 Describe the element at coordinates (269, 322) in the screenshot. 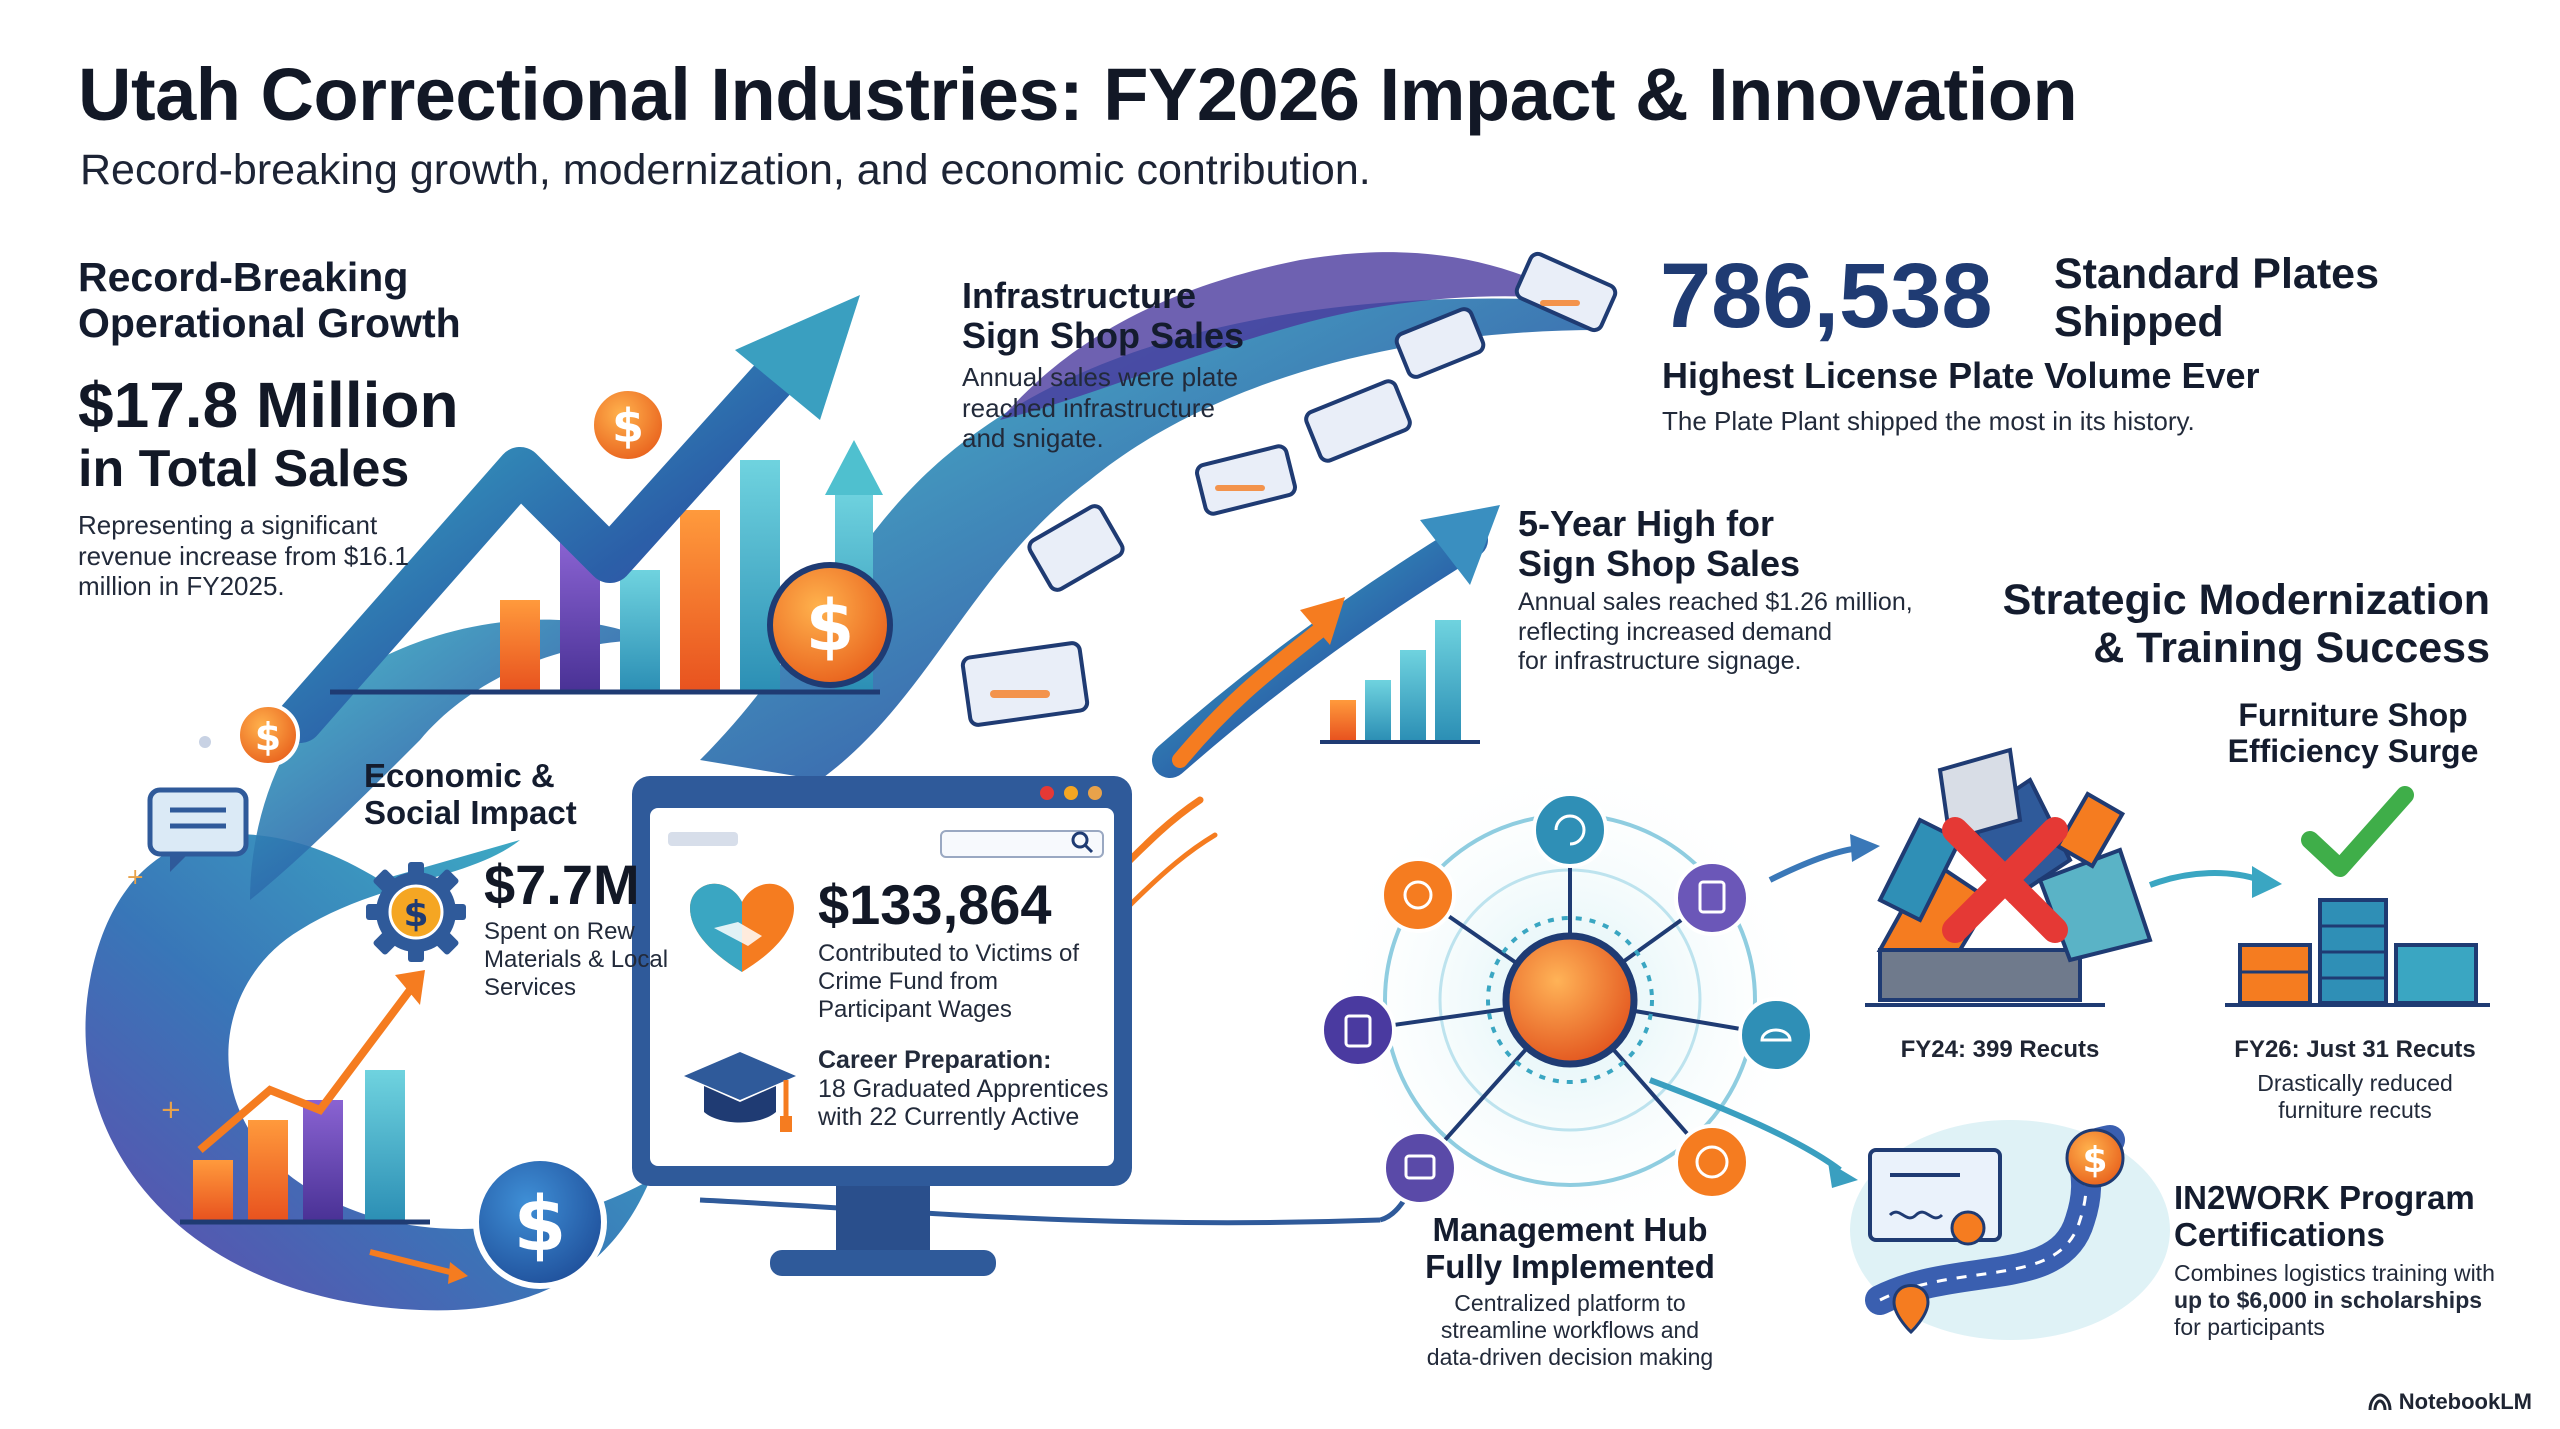

I see `growth-heading-line2: Operational Growth` at that location.